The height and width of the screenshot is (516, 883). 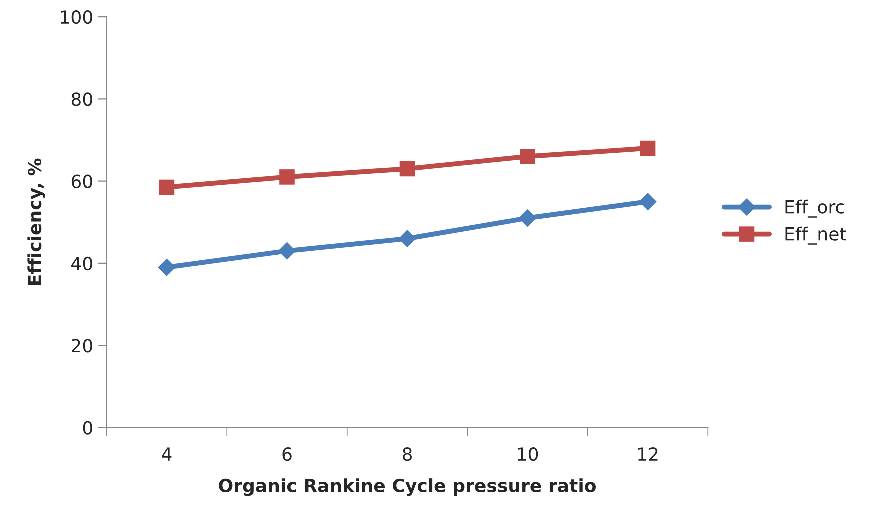 I want to click on legend-label: Eff_net, so click(x=816, y=235).